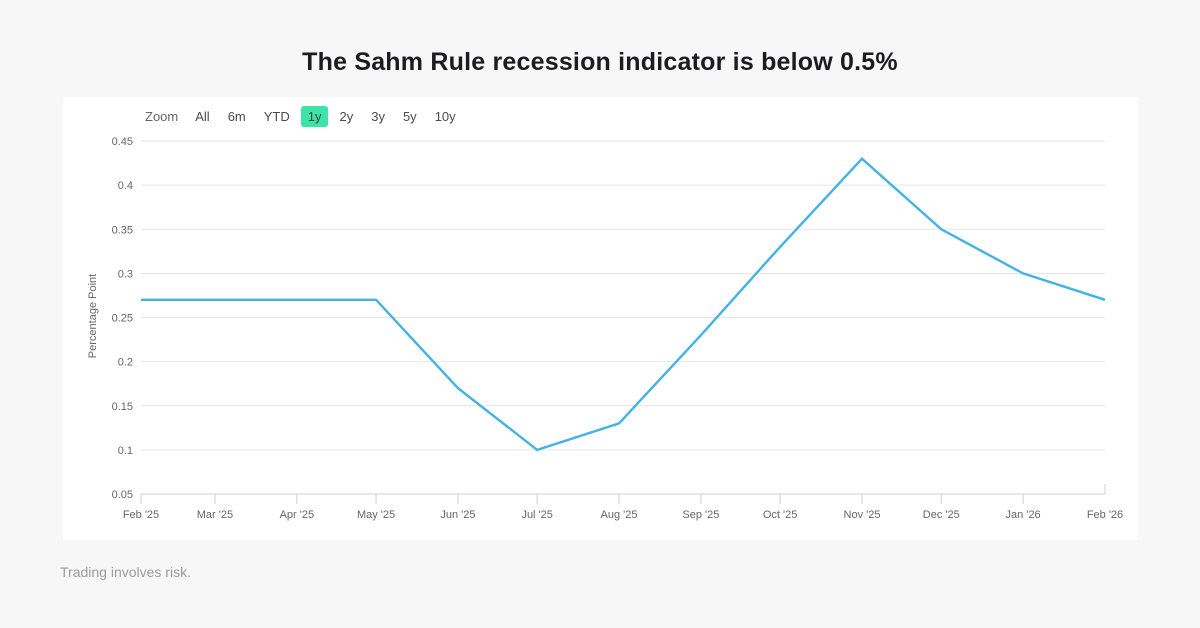  What do you see at coordinates (125, 363) in the screenshot?
I see `y-axis-tick-label: 0.2` at bounding box center [125, 363].